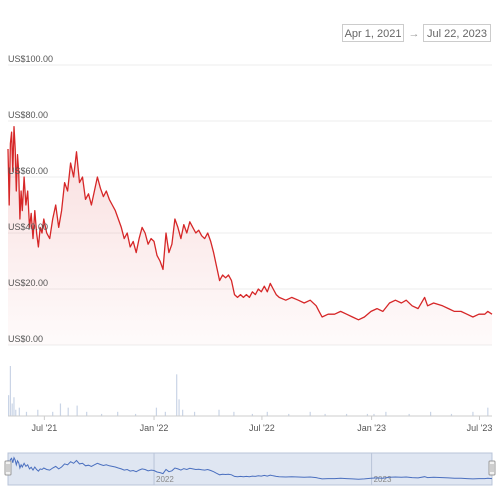  Describe the element at coordinates (414, 34) in the screenshot. I see `range-arrow-icon: →` at that location.